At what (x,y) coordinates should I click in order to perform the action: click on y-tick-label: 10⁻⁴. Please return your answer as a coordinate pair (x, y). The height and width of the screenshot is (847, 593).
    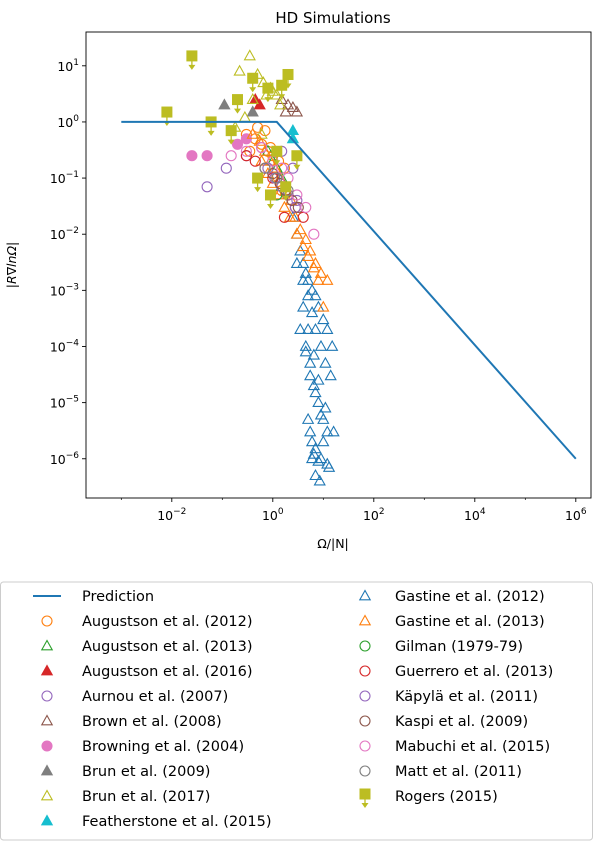
    Looking at the image, I should click on (64, 346).